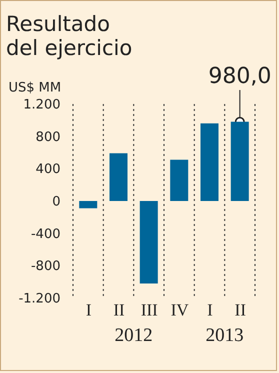 Image resolution: width=279 pixels, height=373 pixels. I want to click on y-tick-label: -1.200, so click(39, 299).